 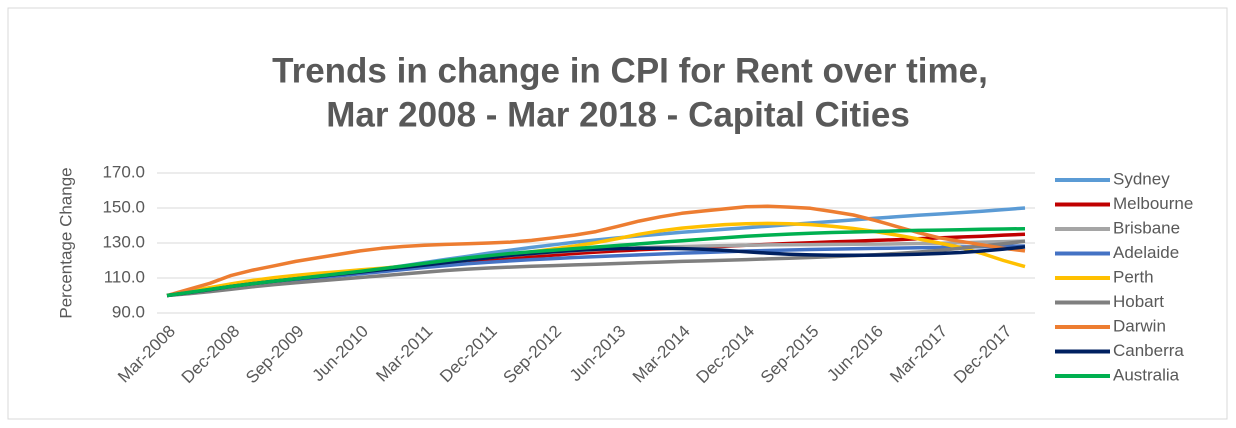 What do you see at coordinates (124, 276) in the screenshot?
I see `y-tick-label: 110.0` at bounding box center [124, 276].